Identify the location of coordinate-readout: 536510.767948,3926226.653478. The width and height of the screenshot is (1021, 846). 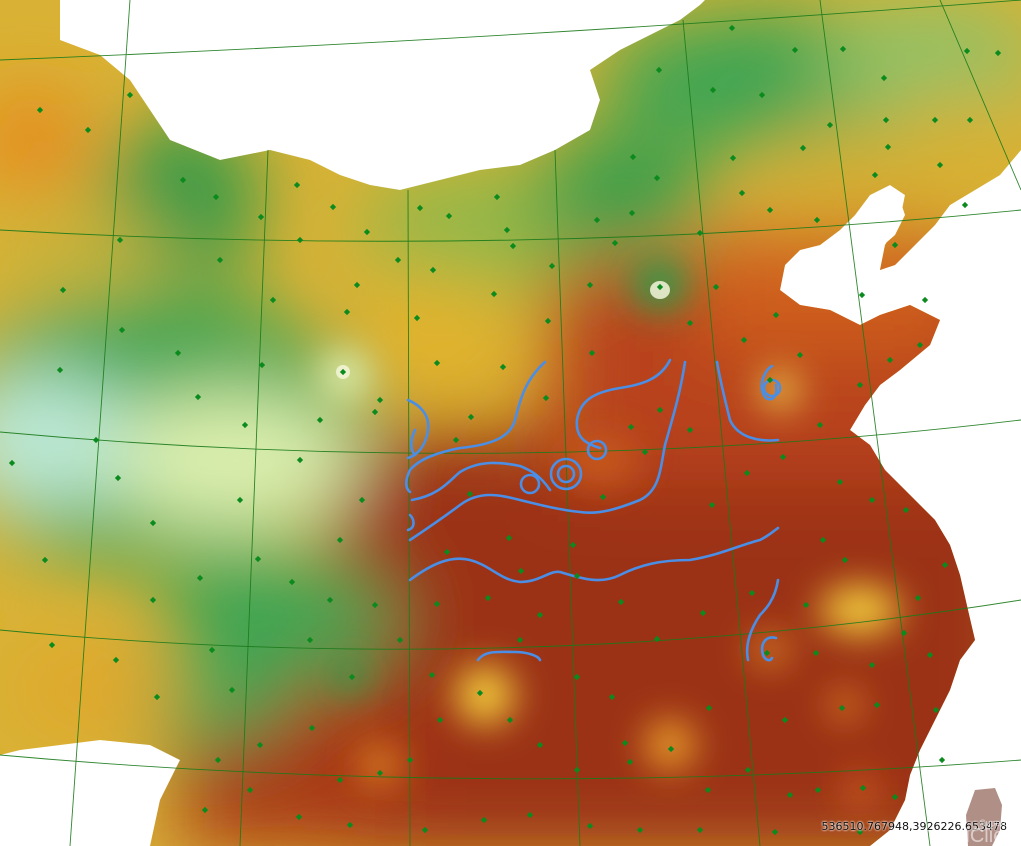
(914, 826).